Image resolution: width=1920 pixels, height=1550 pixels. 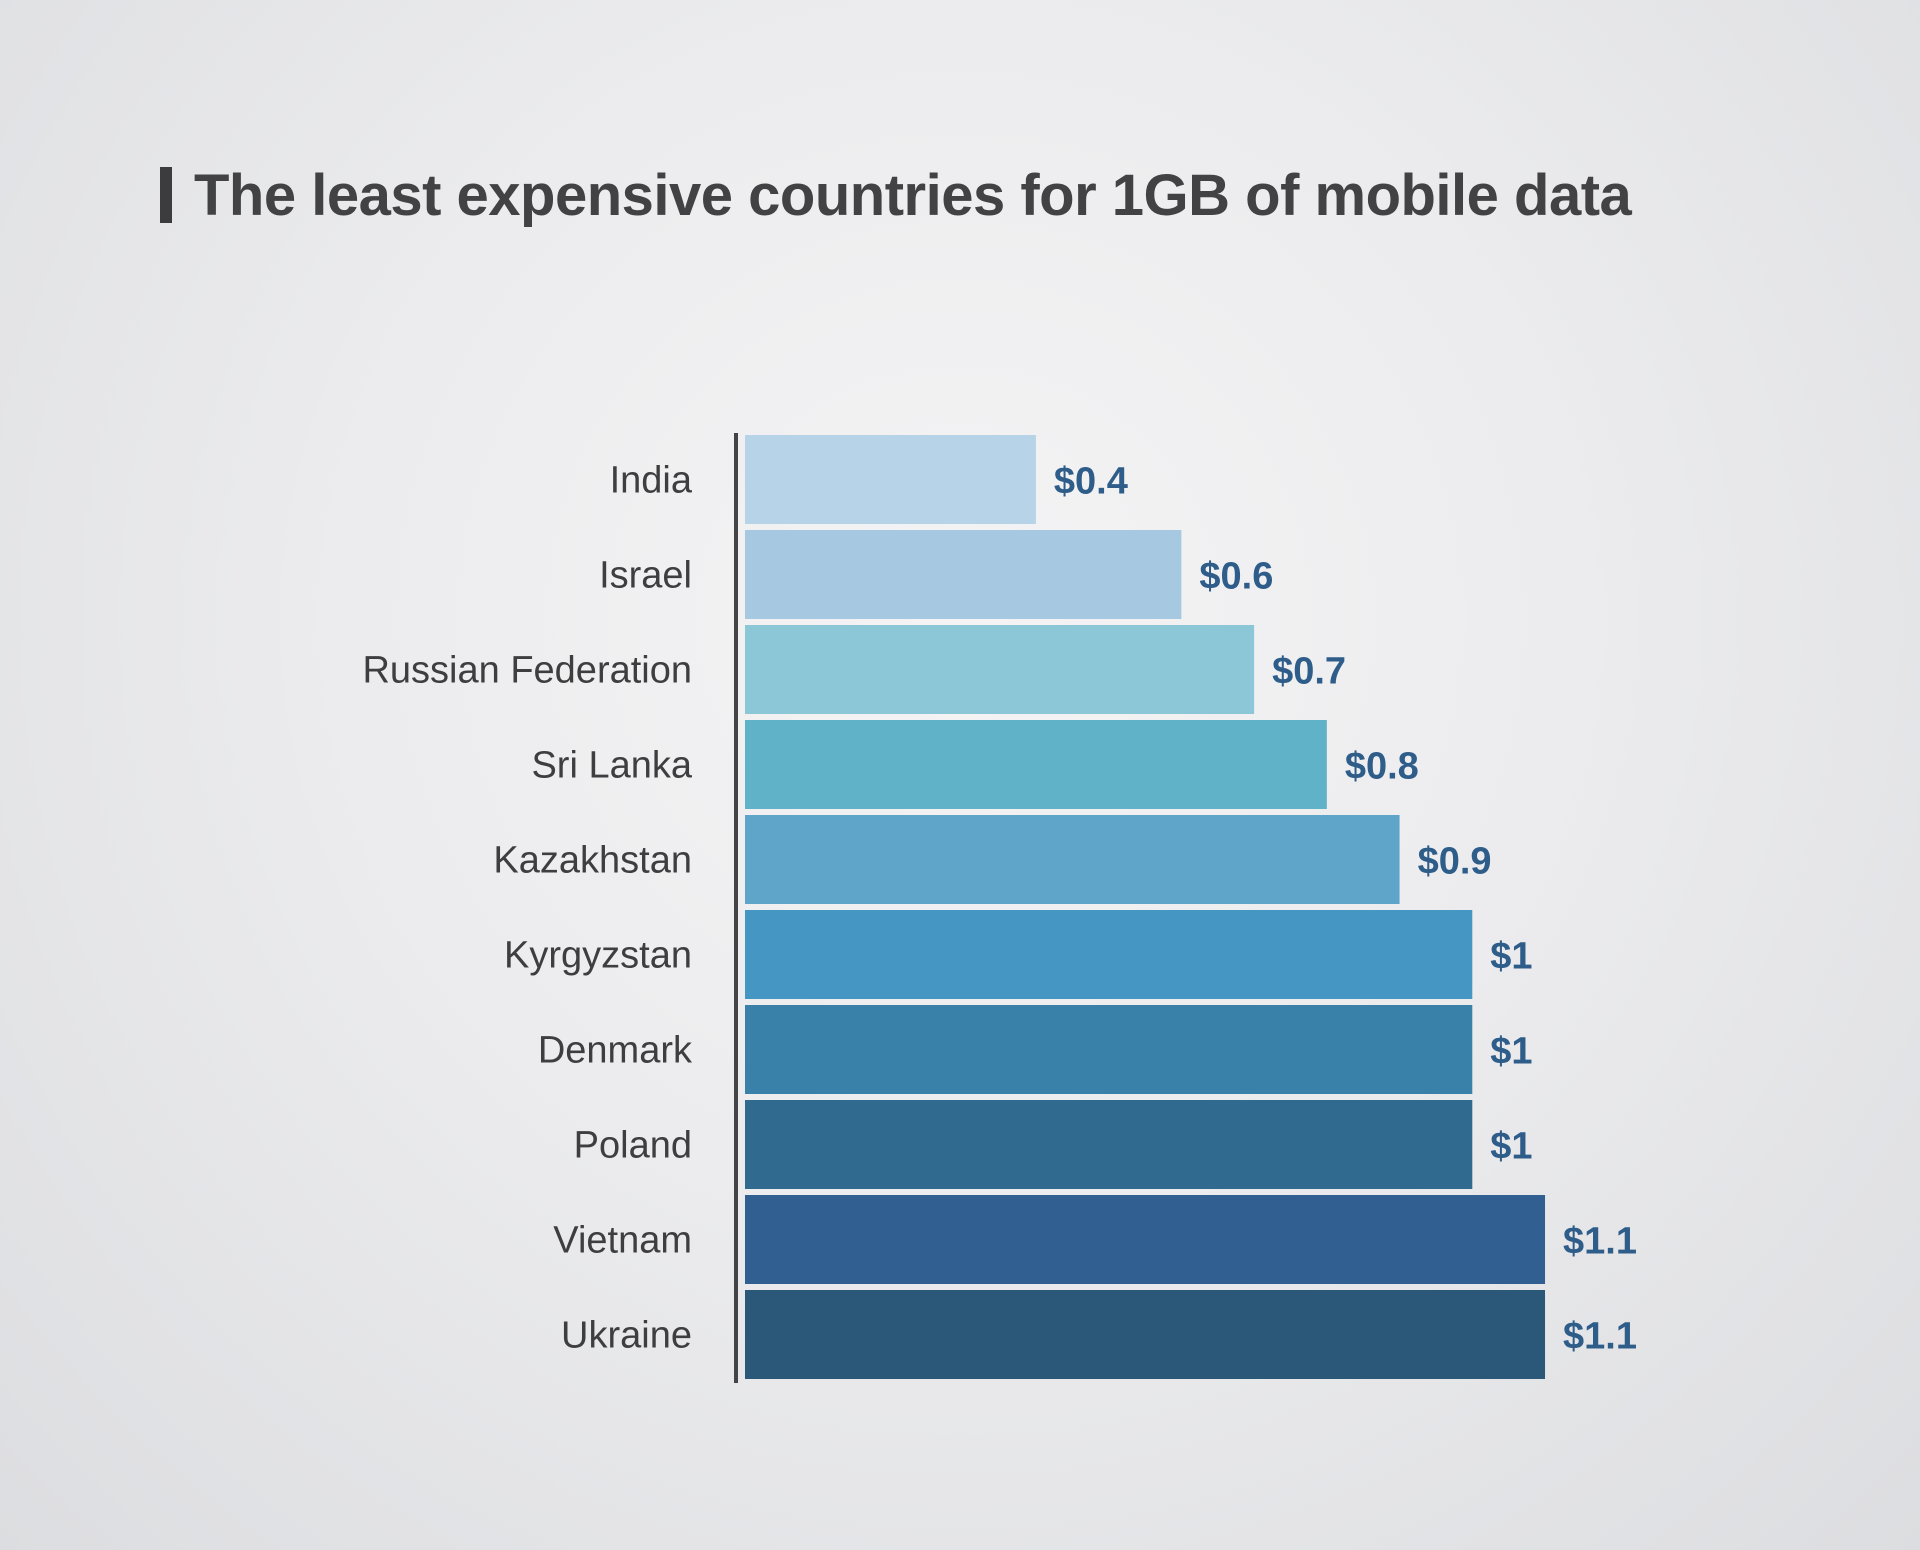 What do you see at coordinates (890, 479) in the screenshot?
I see `bar-india` at bounding box center [890, 479].